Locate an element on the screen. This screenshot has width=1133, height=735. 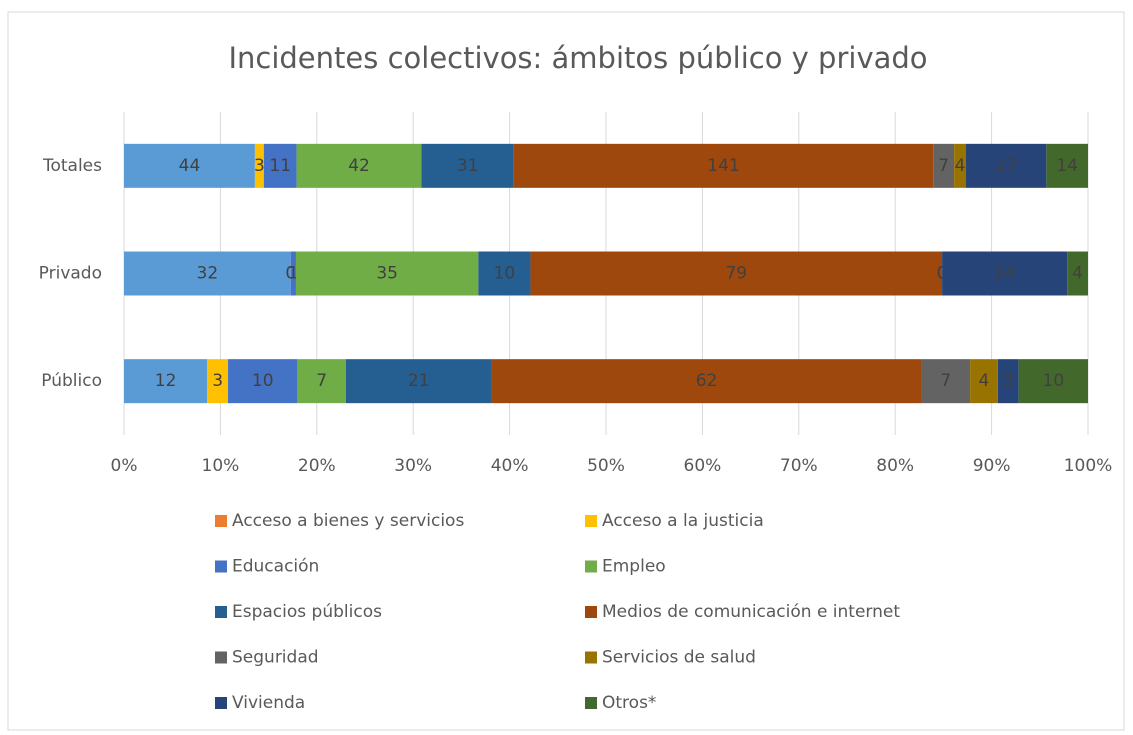
legend-label: Seguridad is located at coordinates (275, 658).